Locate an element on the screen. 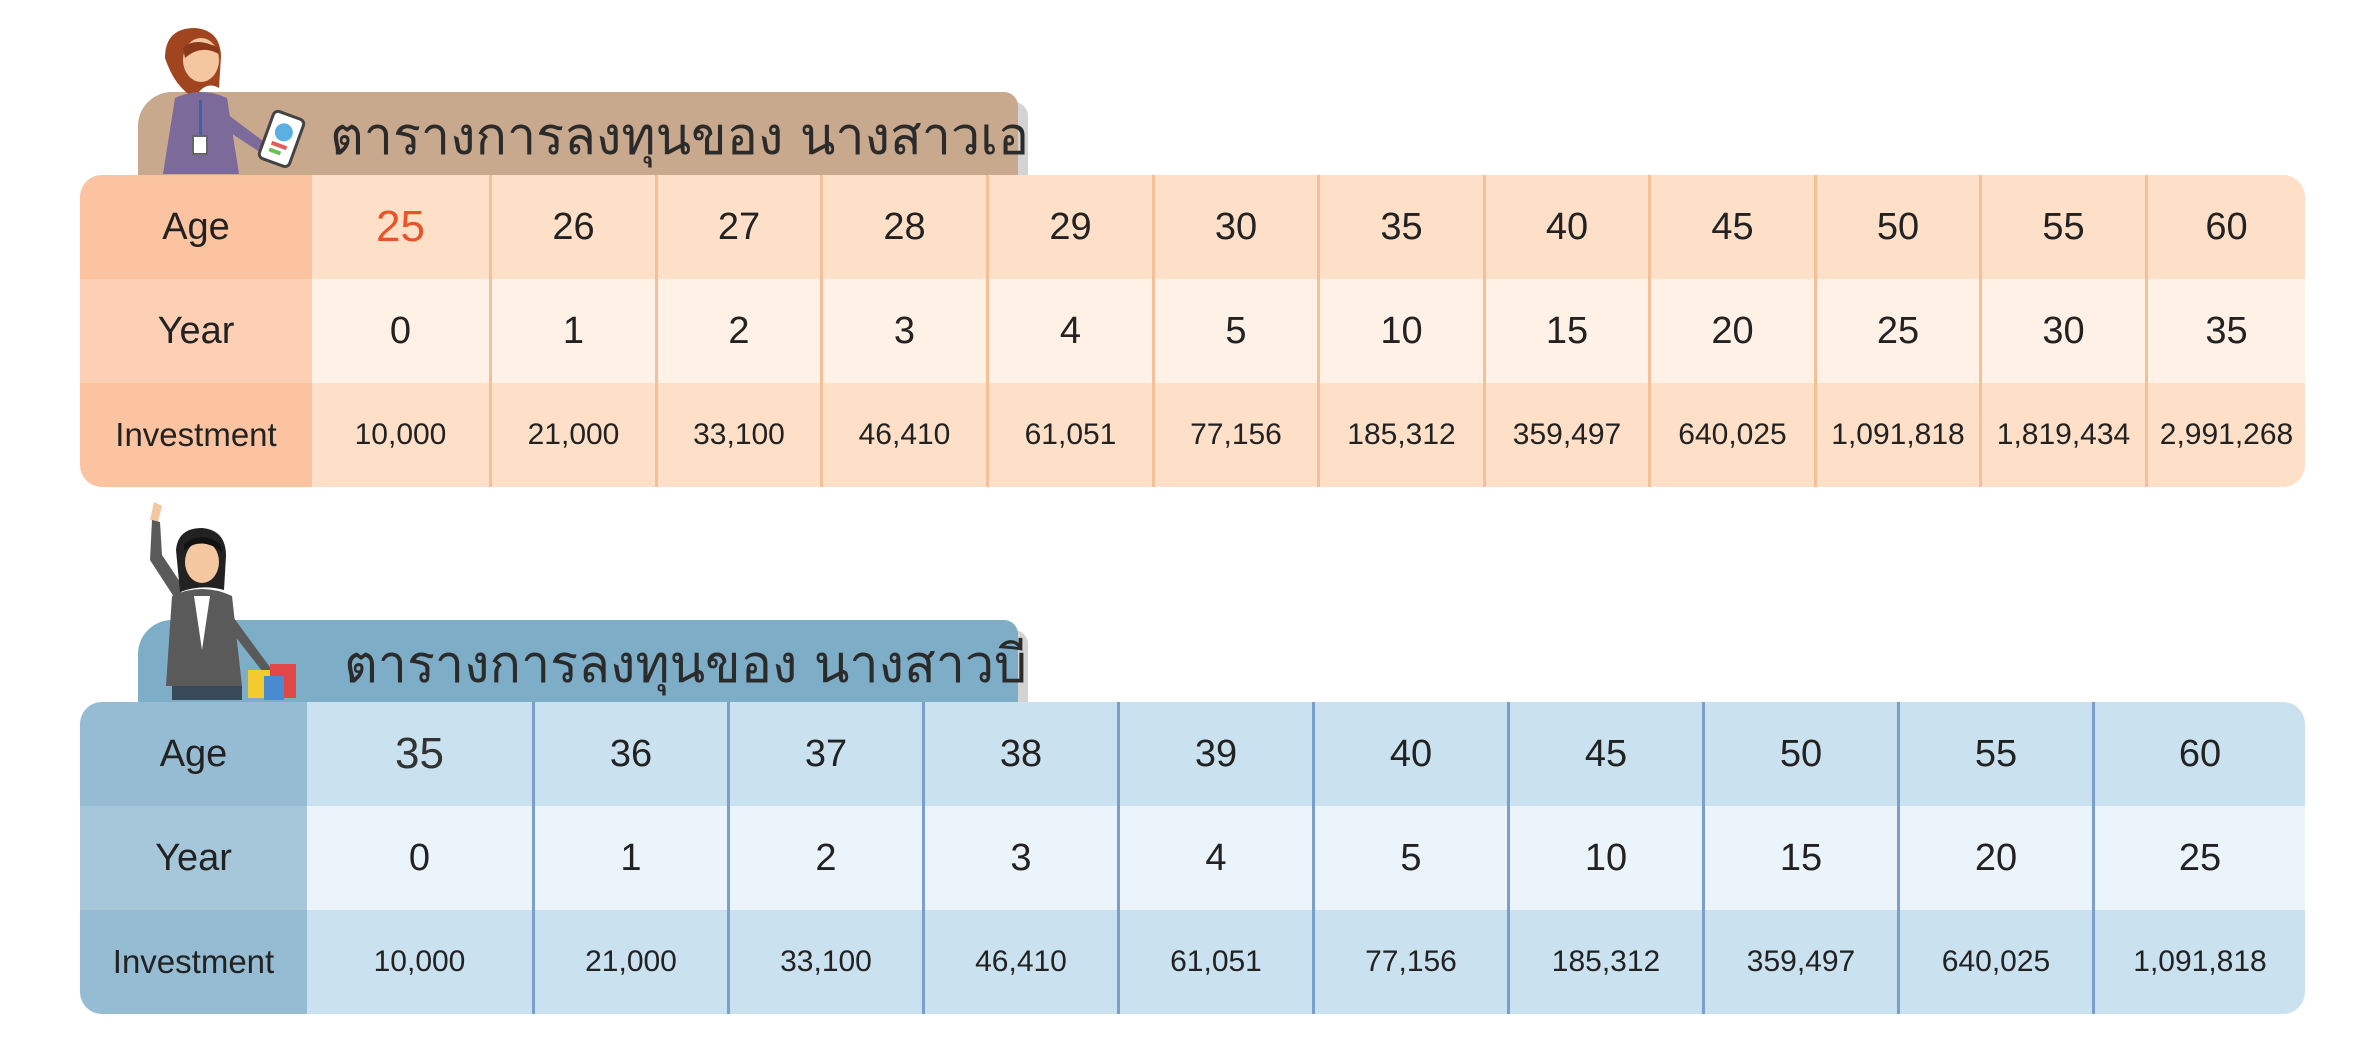 The image size is (2376, 1042). table-column: 35 0 10,000 is located at coordinates (419, 858).